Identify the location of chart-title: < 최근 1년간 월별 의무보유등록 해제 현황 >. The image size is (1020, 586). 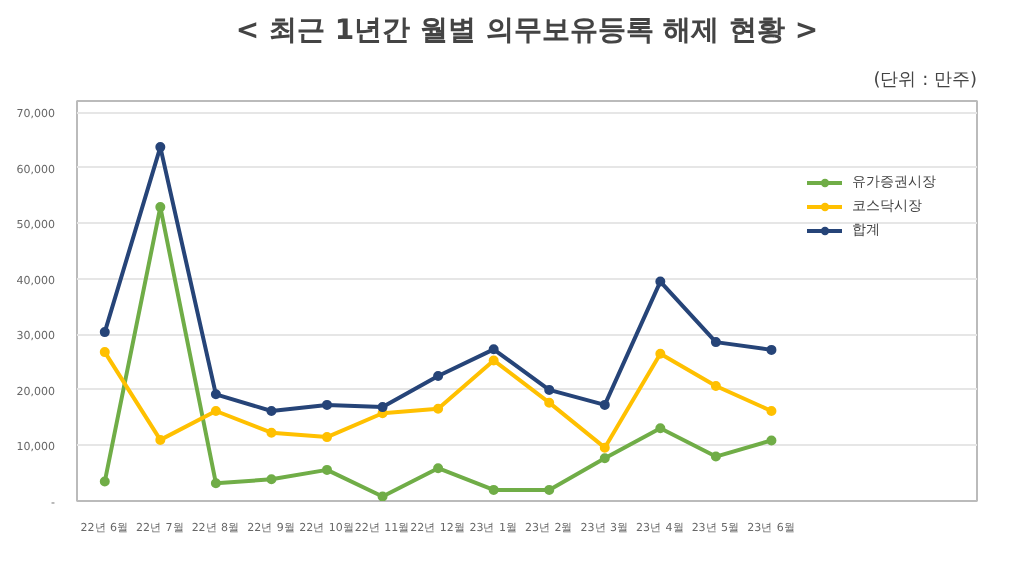
(527, 31).